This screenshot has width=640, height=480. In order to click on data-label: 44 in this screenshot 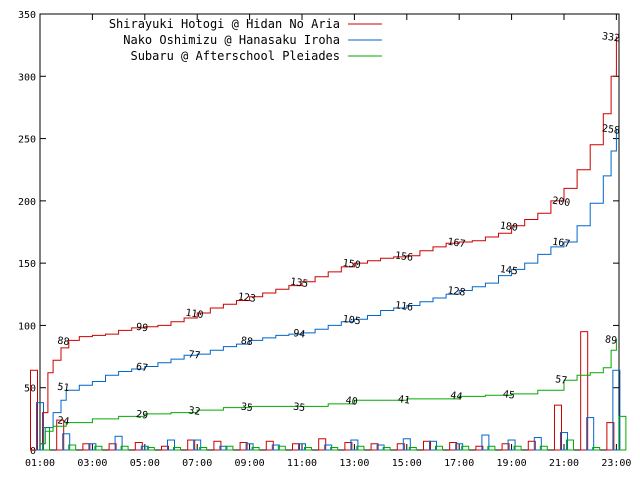, I will do `click(456, 396)`.